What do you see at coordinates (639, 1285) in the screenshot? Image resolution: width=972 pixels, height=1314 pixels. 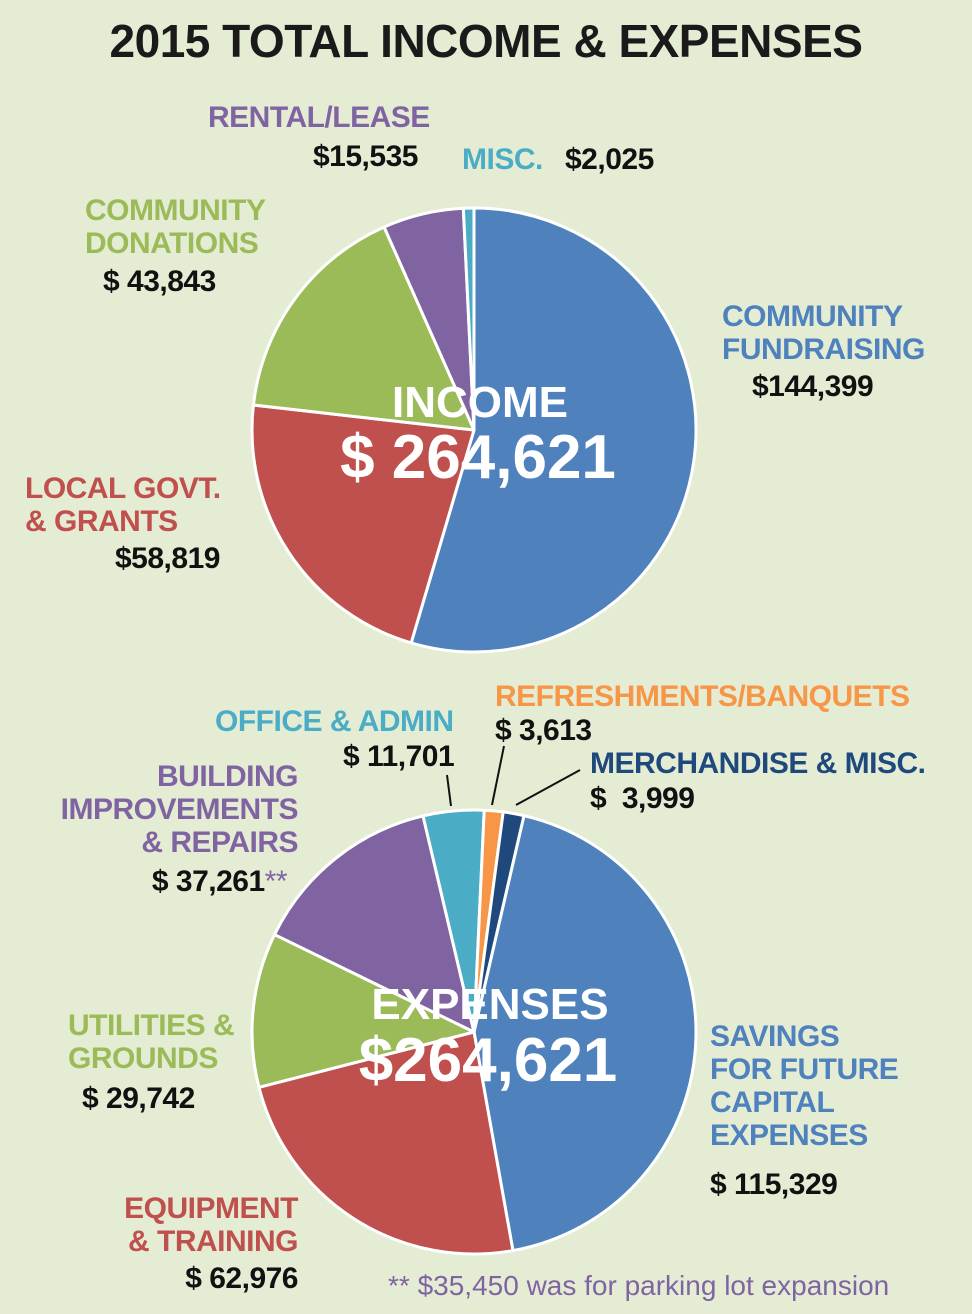 I see `footnote: ** $35,450 was for parking lot expansion` at bounding box center [639, 1285].